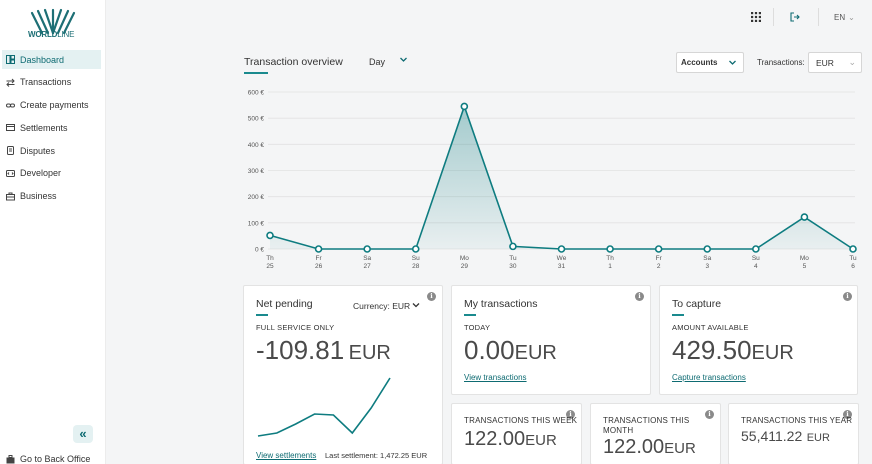 The height and width of the screenshot is (464, 872). I want to click on x-tick-date-label: 1, so click(610, 266).